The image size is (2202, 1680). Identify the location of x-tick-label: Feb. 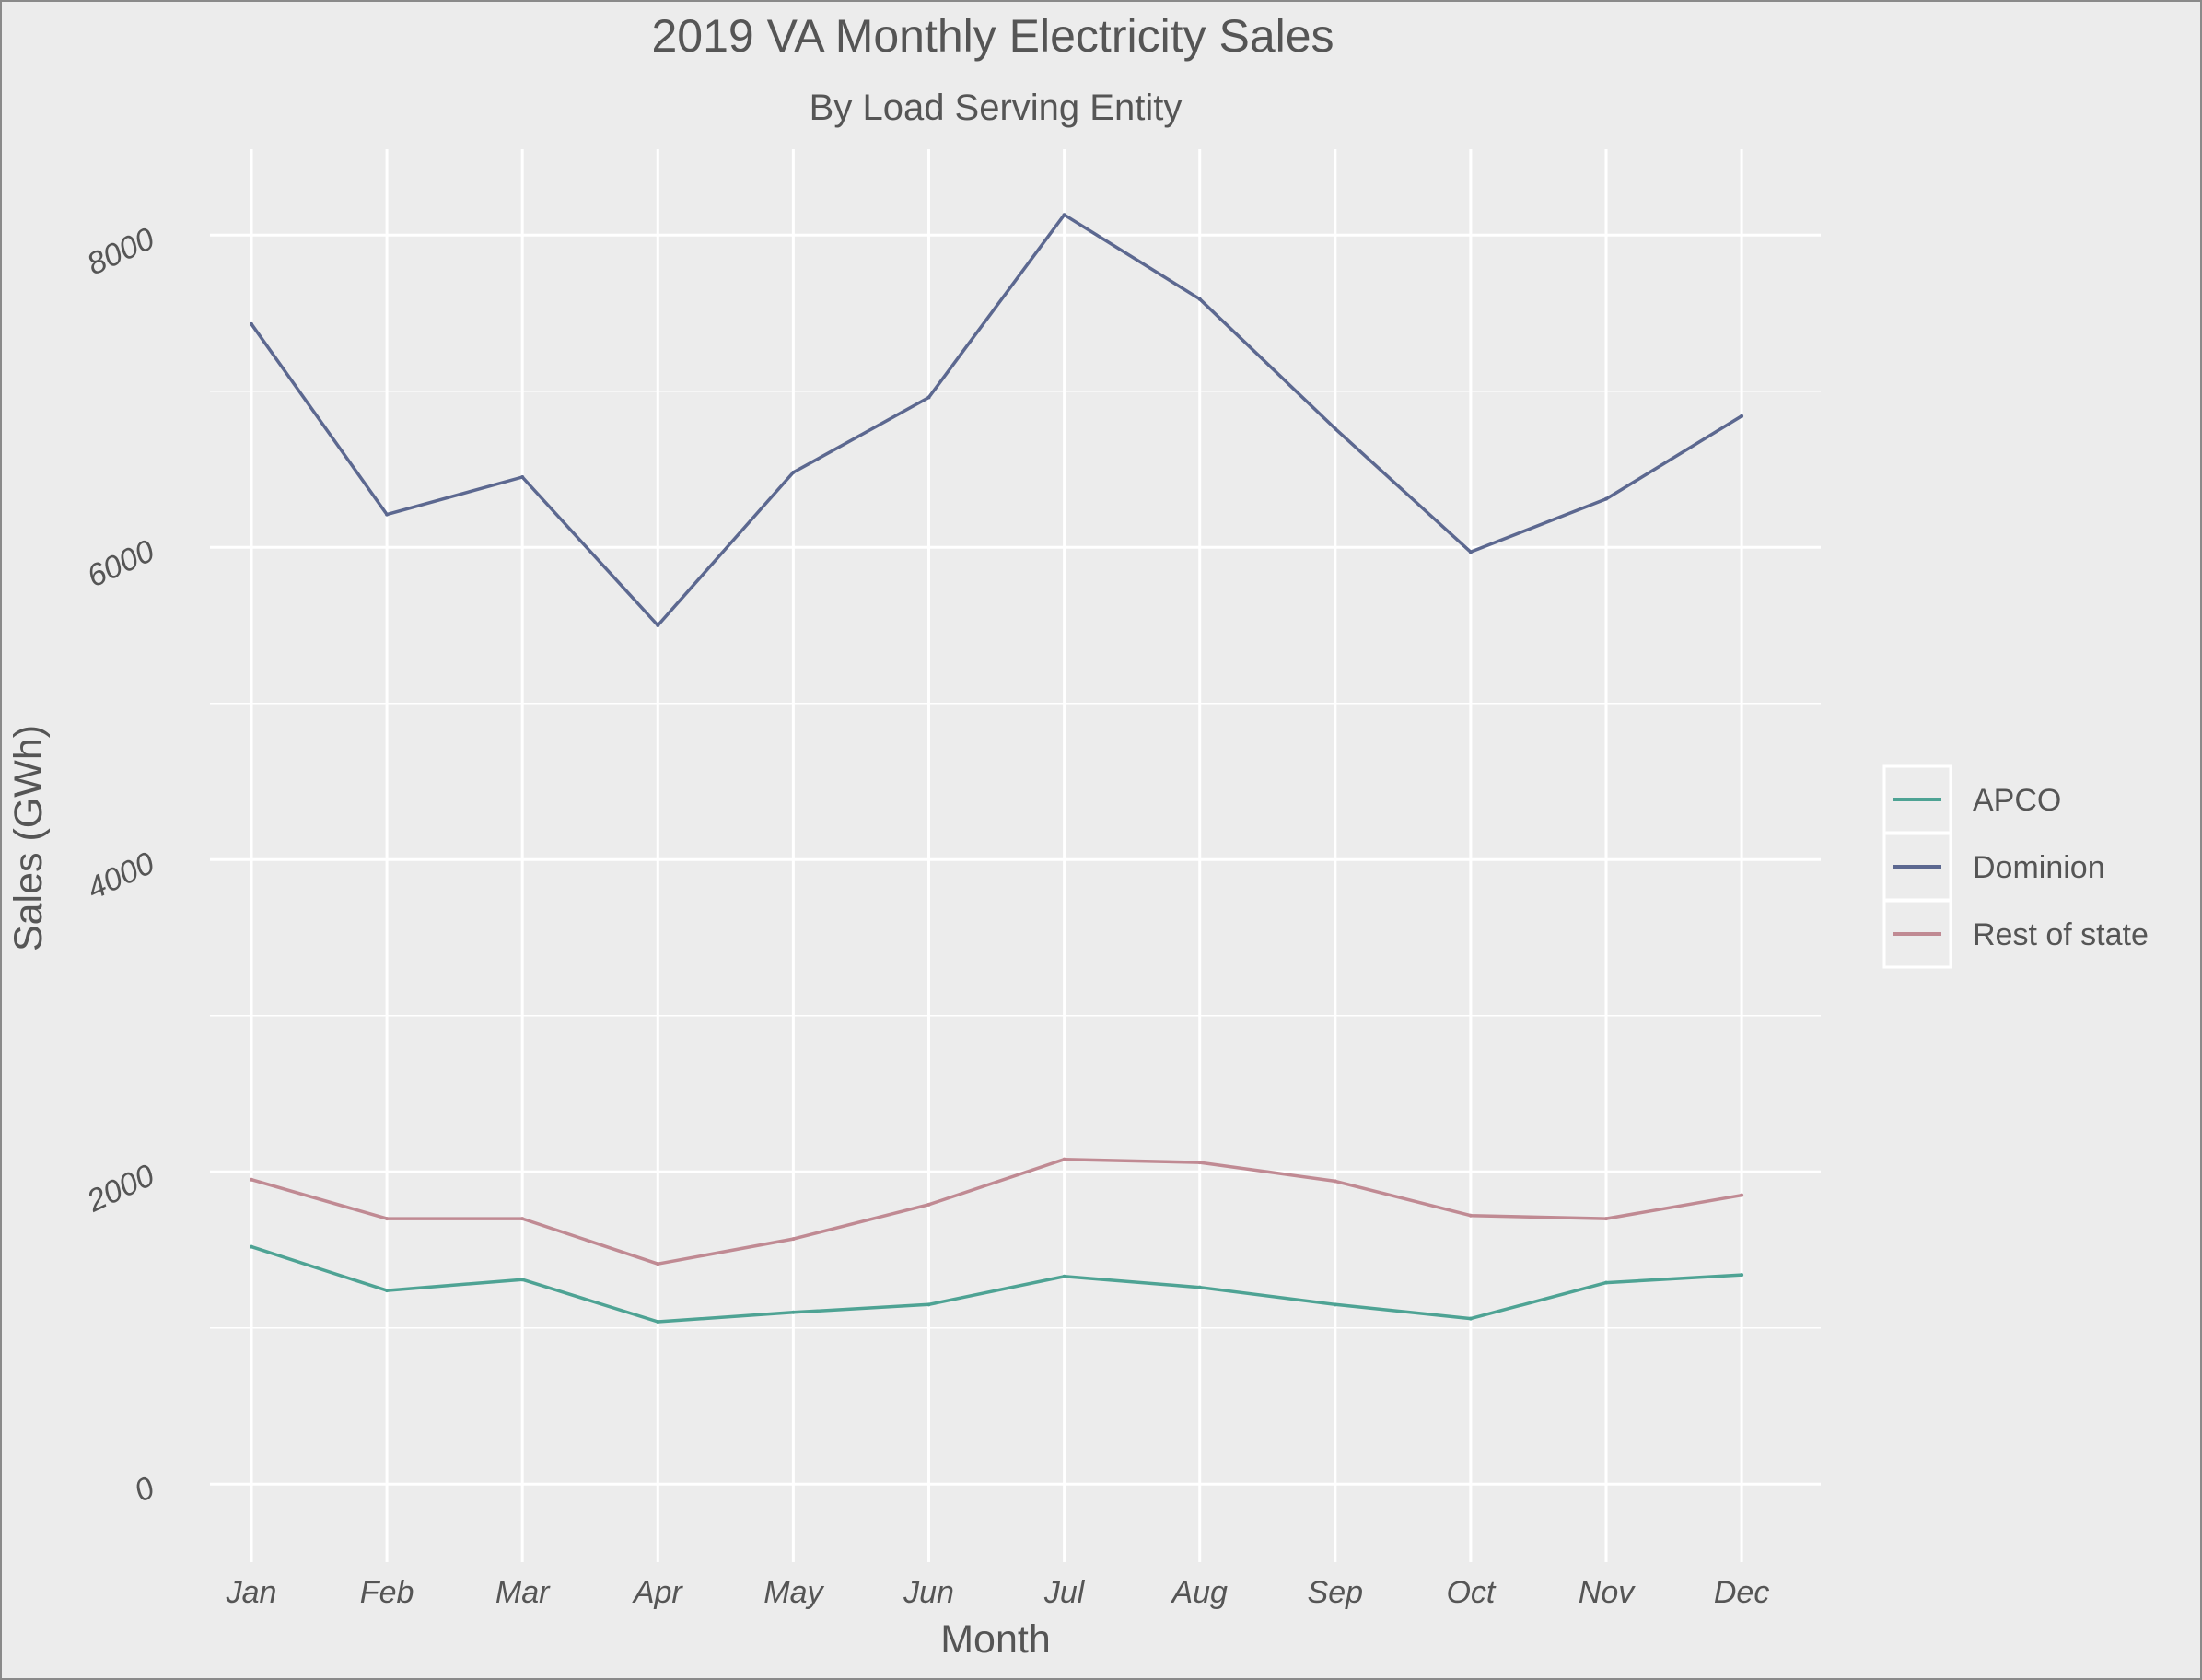
(387, 1592).